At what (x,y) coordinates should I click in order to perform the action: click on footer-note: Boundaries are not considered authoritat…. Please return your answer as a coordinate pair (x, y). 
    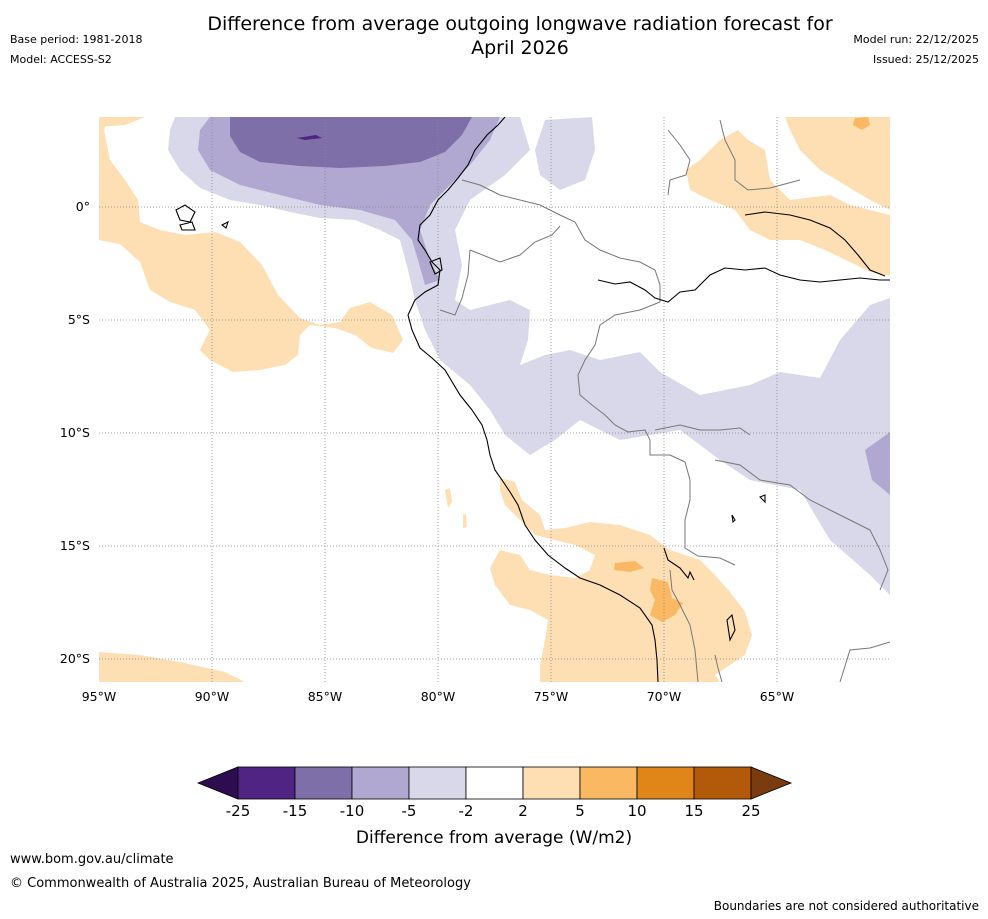
    Looking at the image, I should click on (846, 906).